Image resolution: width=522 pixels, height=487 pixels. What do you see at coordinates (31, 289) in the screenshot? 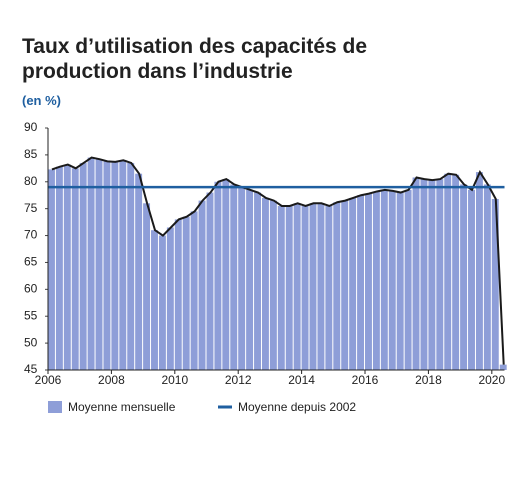
I see `y-tick-label: 60` at bounding box center [31, 289].